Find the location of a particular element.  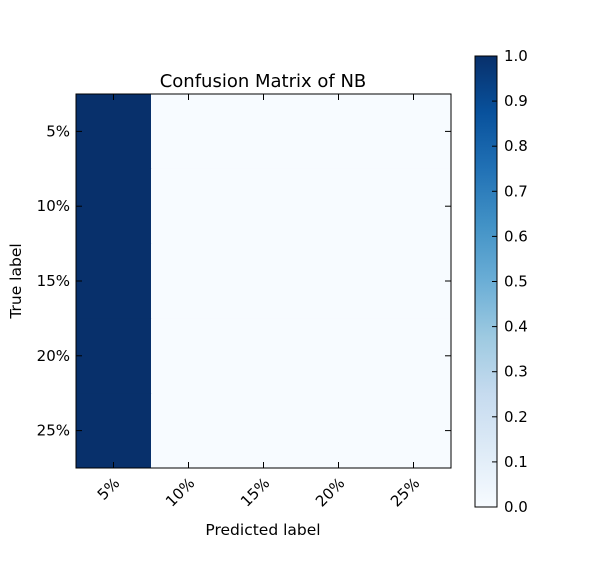

y-tick-label: 10% is located at coordinates (53, 206).